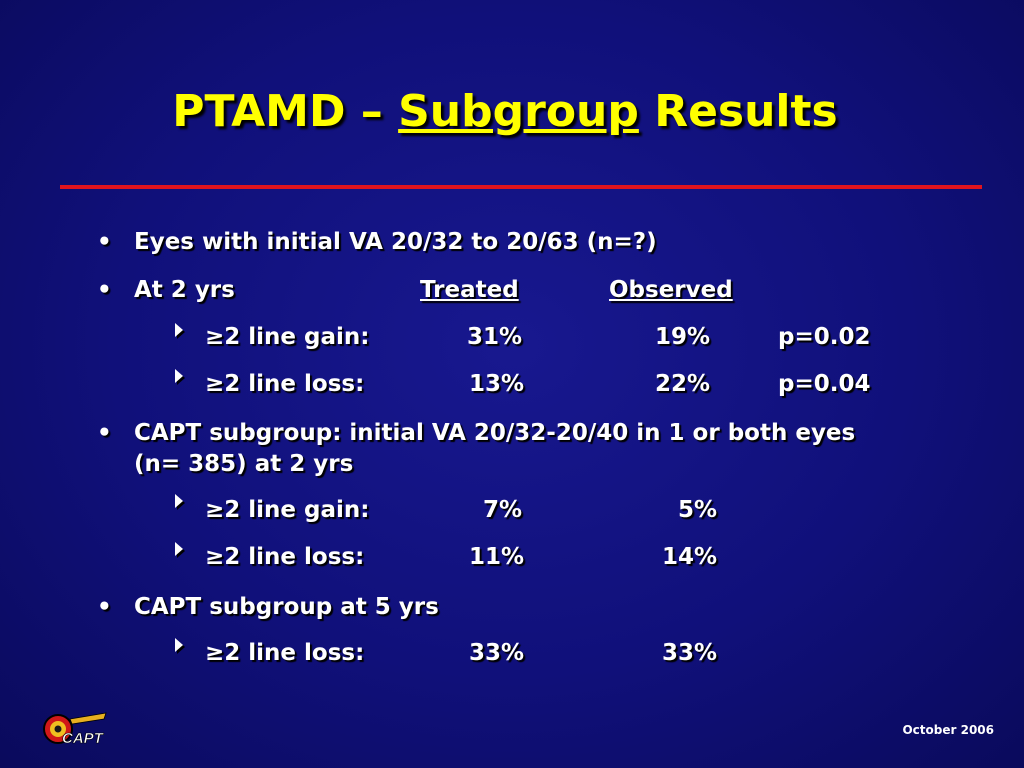 This screenshot has width=1024, height=768. Describe the element at coordinates (689, 653) in the screenshot. I see `row-observed-value: 33%` at that location.